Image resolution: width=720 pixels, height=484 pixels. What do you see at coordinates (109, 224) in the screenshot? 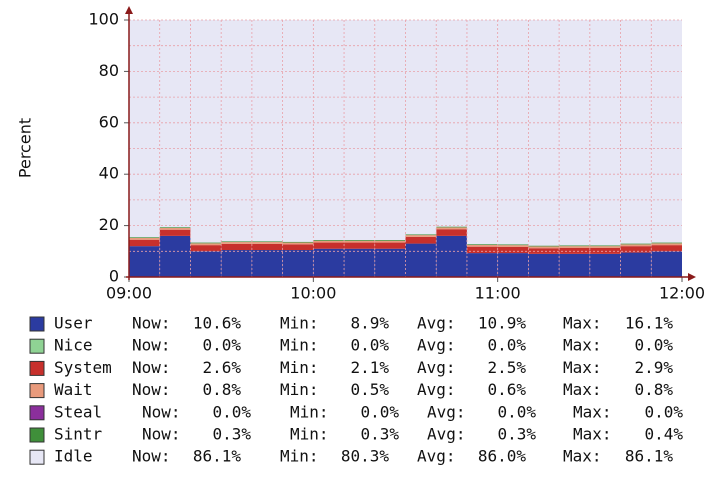
I see `y-tick-label: 20` at bounding box center [109, 224].